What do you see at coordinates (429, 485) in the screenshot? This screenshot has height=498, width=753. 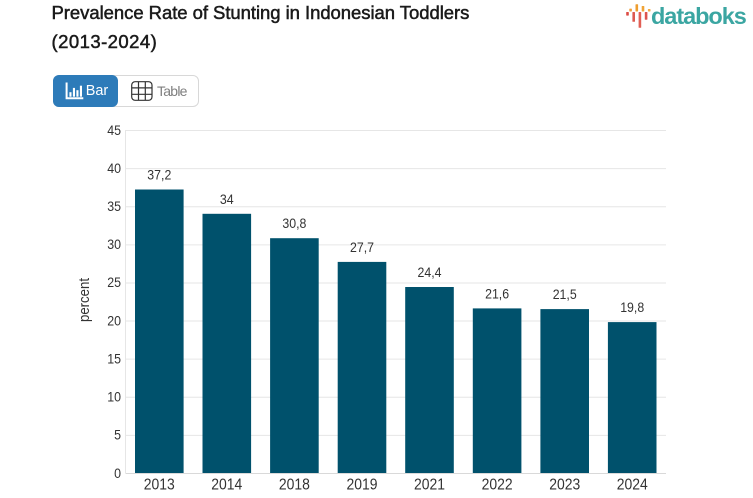 I see `svg-text: 2021` at bounding box center [429, 485].